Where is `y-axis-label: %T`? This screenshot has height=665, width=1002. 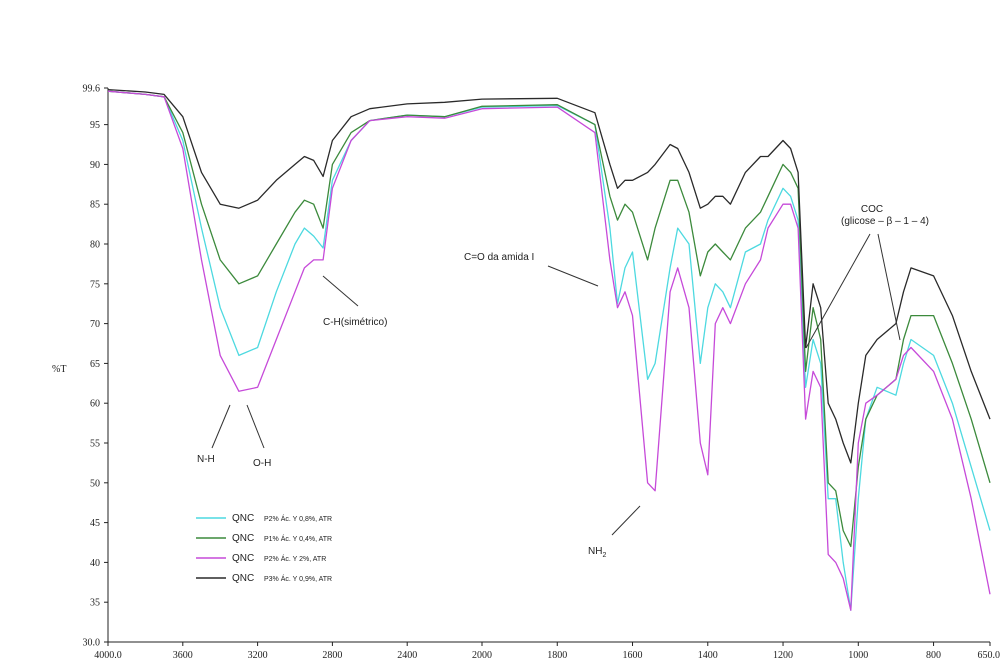 y-axis-label: %T is located at coordinates (59, 369).